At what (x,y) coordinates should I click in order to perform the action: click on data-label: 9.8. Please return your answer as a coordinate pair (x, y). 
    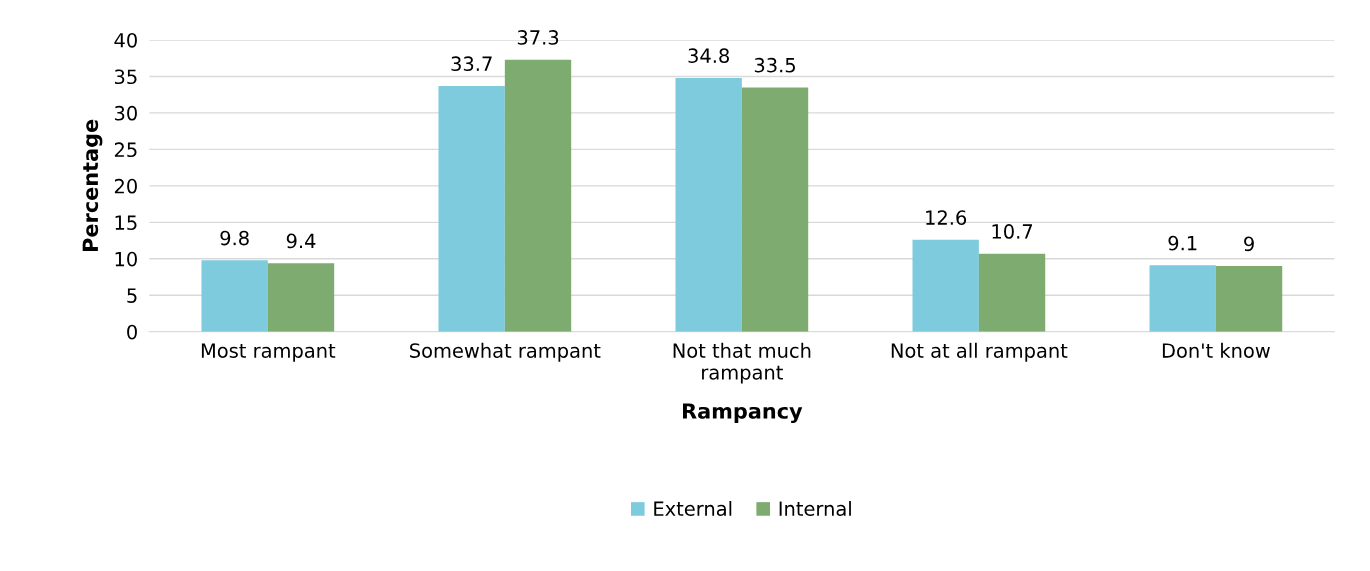
    Looking at the image, I should click on (234, 238).